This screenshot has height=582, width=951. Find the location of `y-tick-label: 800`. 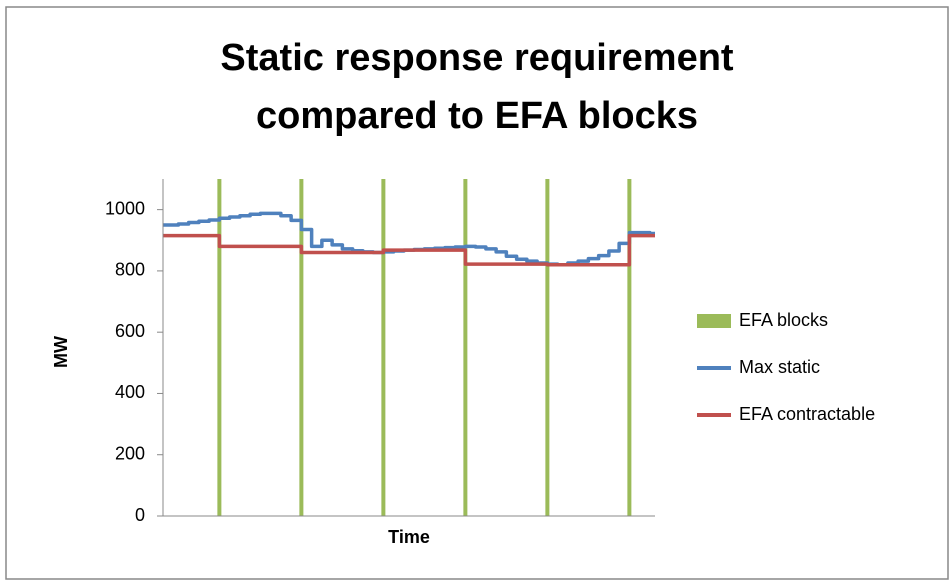

y-tick-label: 800 is located at coordinates (130, 270).